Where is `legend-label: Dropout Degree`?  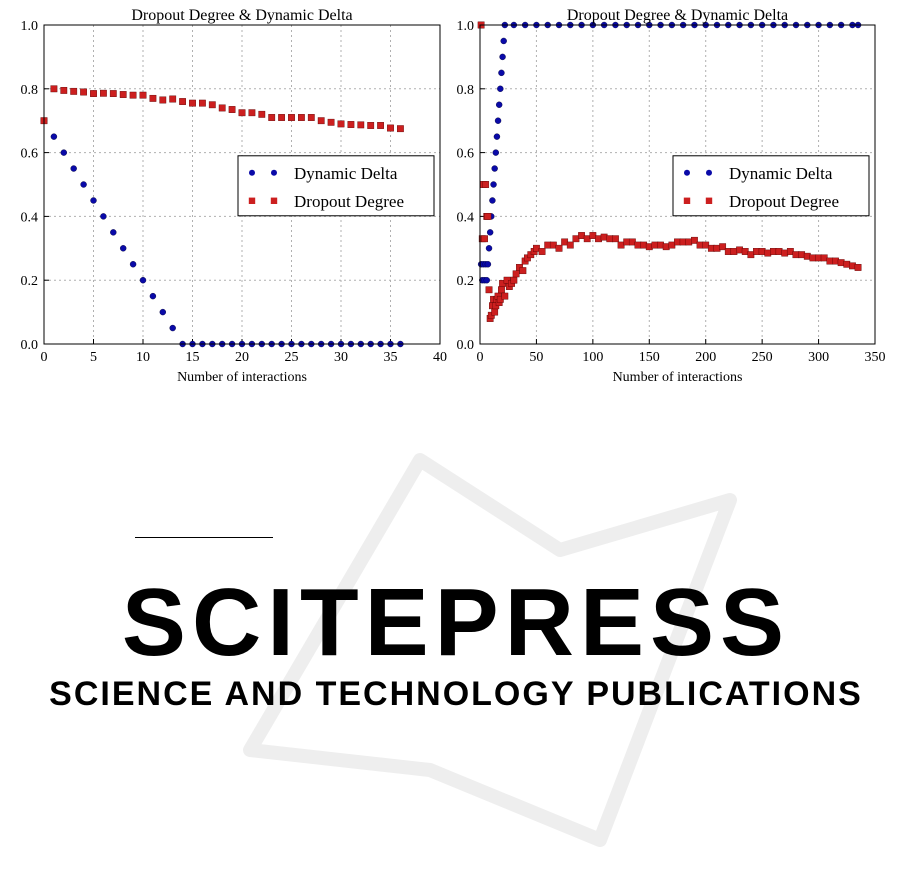 legend-label: Dropout Degree is located at coordinates (349, 201).